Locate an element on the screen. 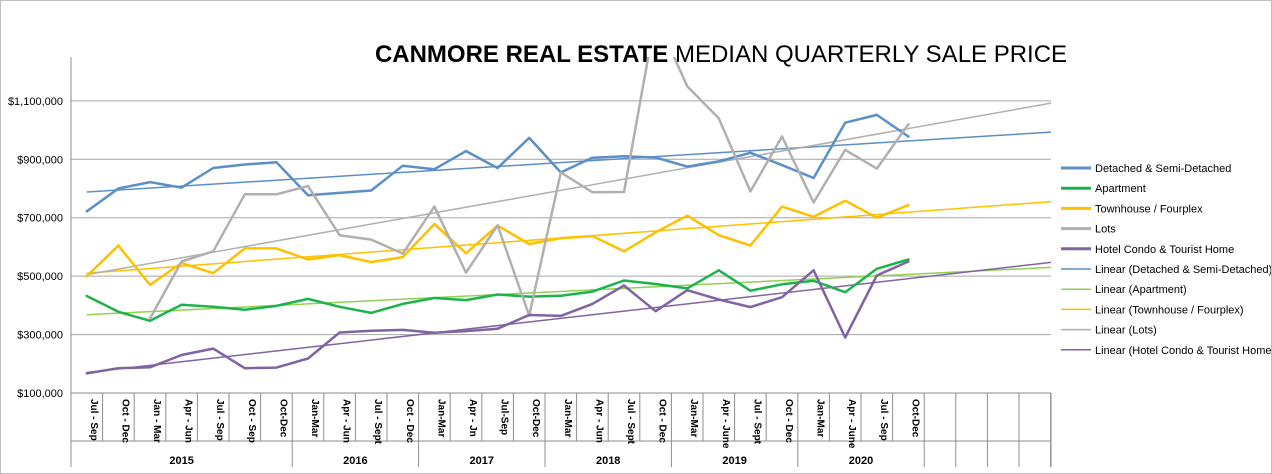 The width and height of the screenshot is (1272, 474). legend-label: Lots is located at coordinates (1105, 230).